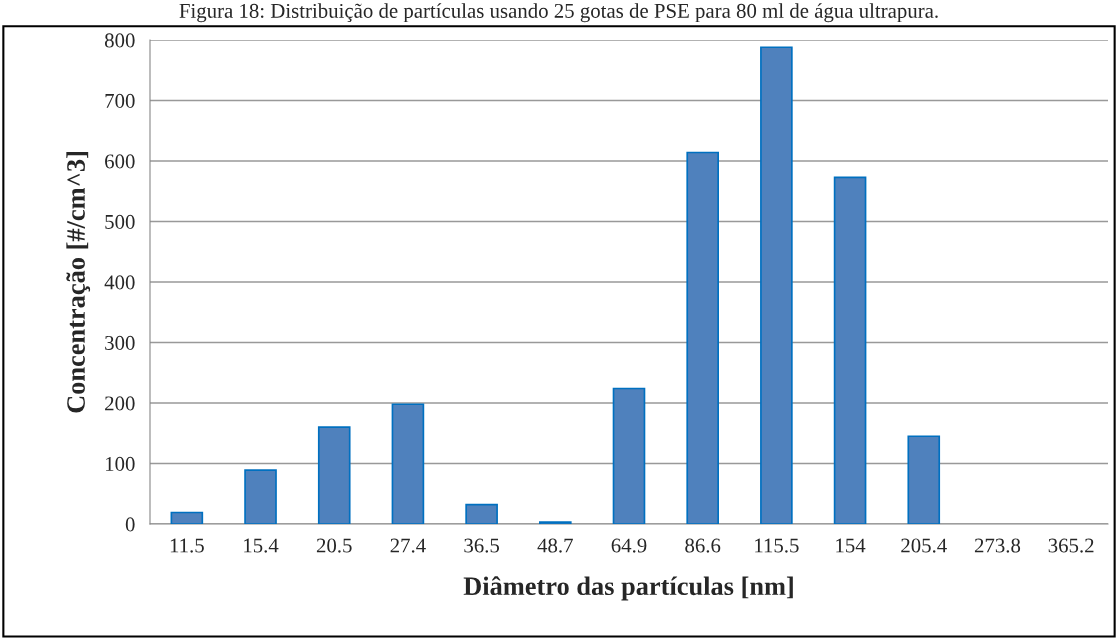 The height and width of the screenshot is (639, 1118). Describe the element at coordinates (1071, 545) in the screenshot. I see `x-tick-label: 365.2` at that location.